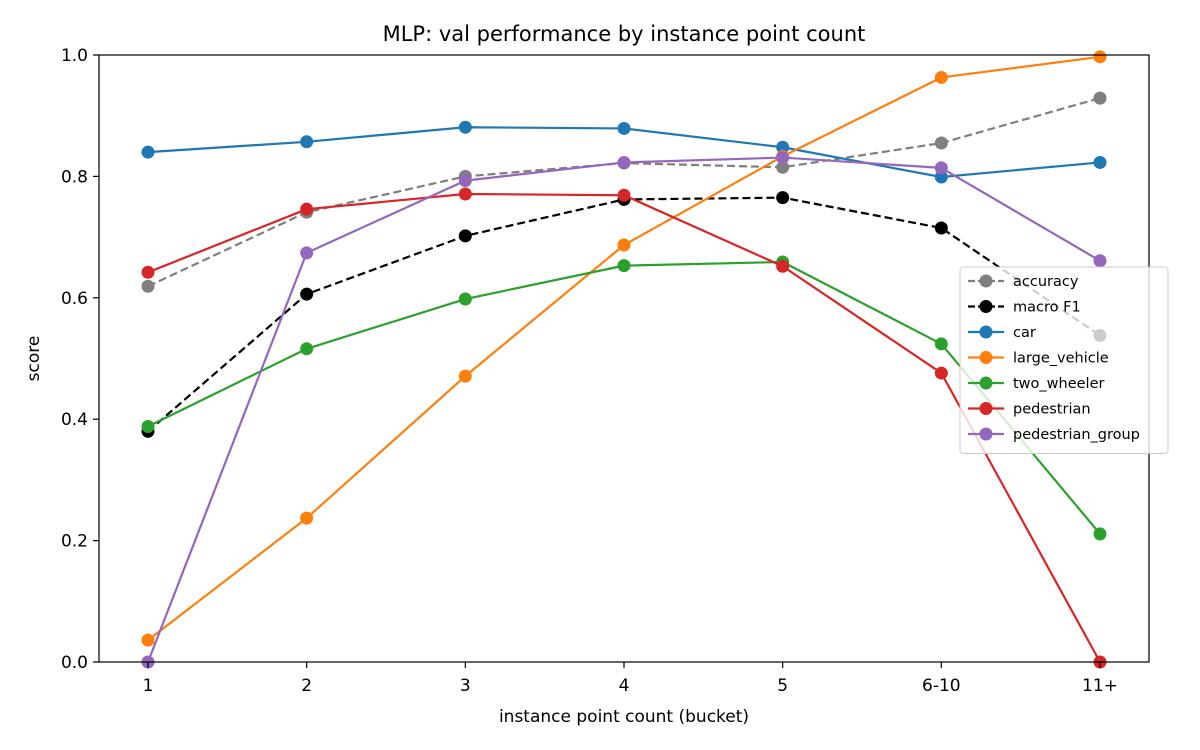  Describe the element at coordinates (782, 686) in the screenshot. I see `x-tick-label: 5` at that location.